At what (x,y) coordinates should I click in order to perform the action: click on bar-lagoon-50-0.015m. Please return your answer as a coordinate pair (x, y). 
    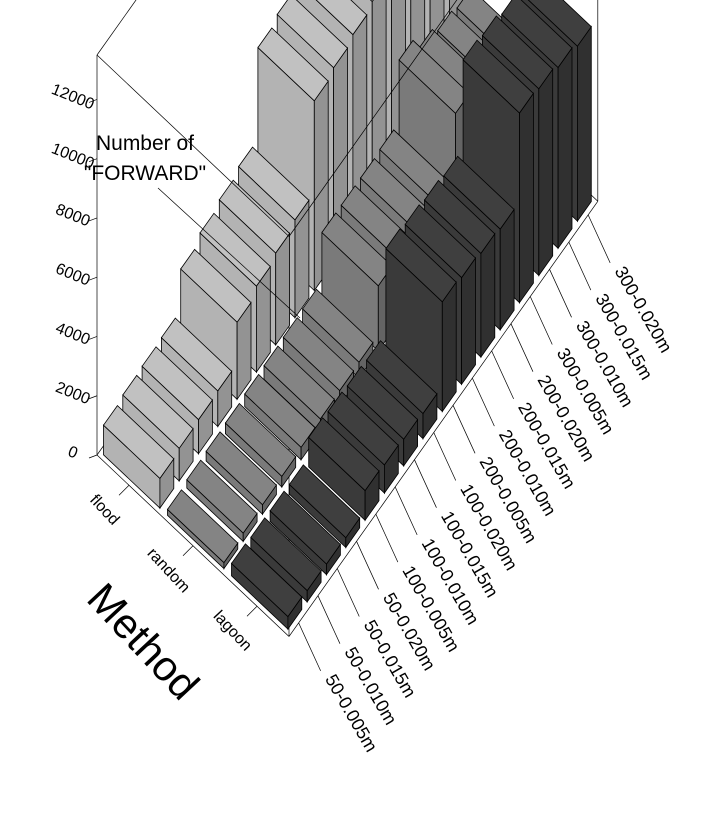
    Looking at the image, I should click on (305, 533).